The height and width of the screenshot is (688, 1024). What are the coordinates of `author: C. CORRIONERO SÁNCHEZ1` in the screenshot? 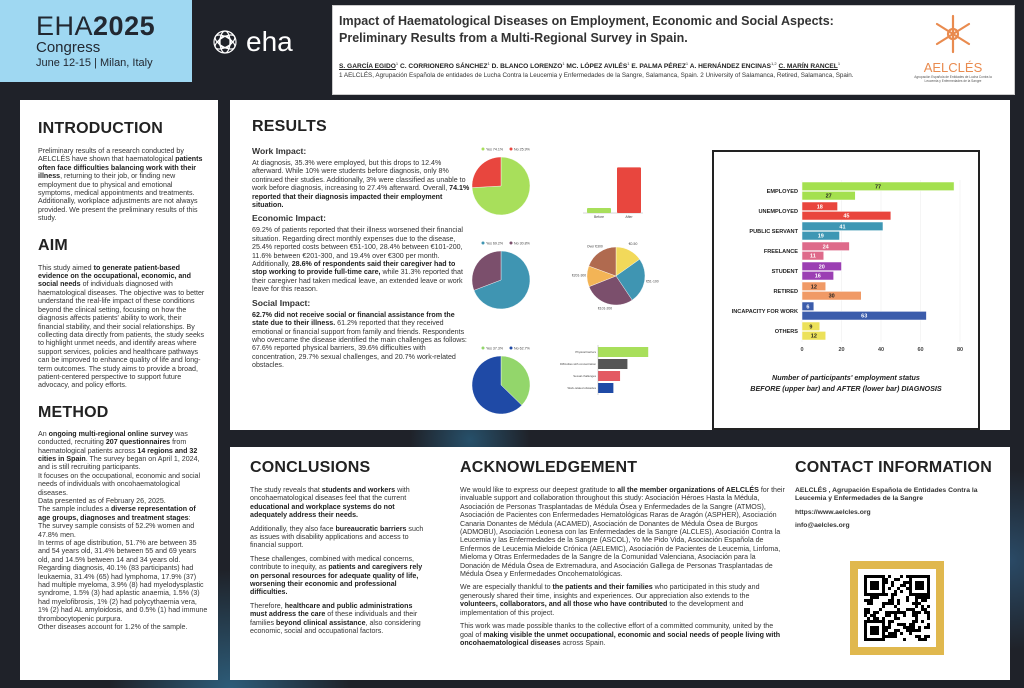 It's located at (446, 66).